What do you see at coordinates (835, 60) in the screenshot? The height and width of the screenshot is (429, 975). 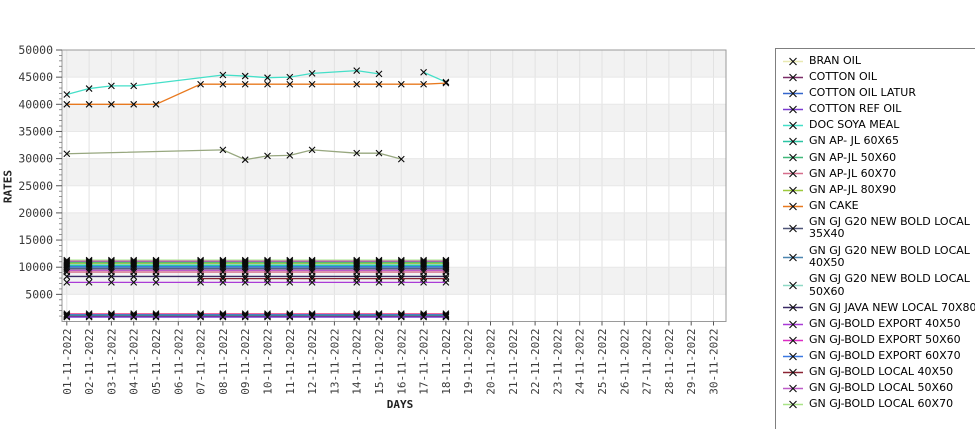 I see `legend-item-label: BRAN OIL` at bounding box center [835, 60].